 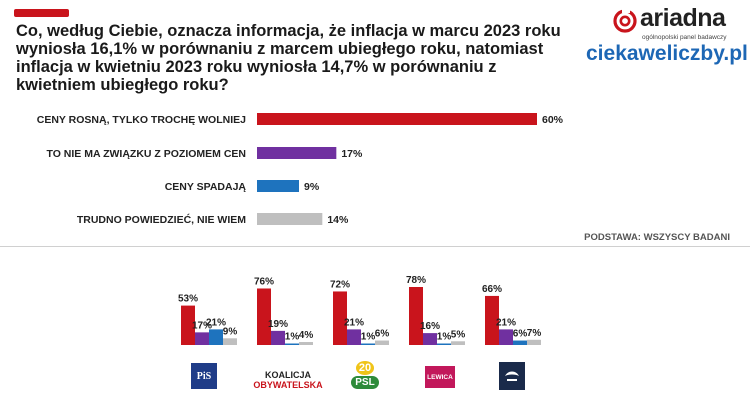 I want to click on ariadna-logo-tagline: ogólnopolski panel badawczy, so click(x=684, y=37).